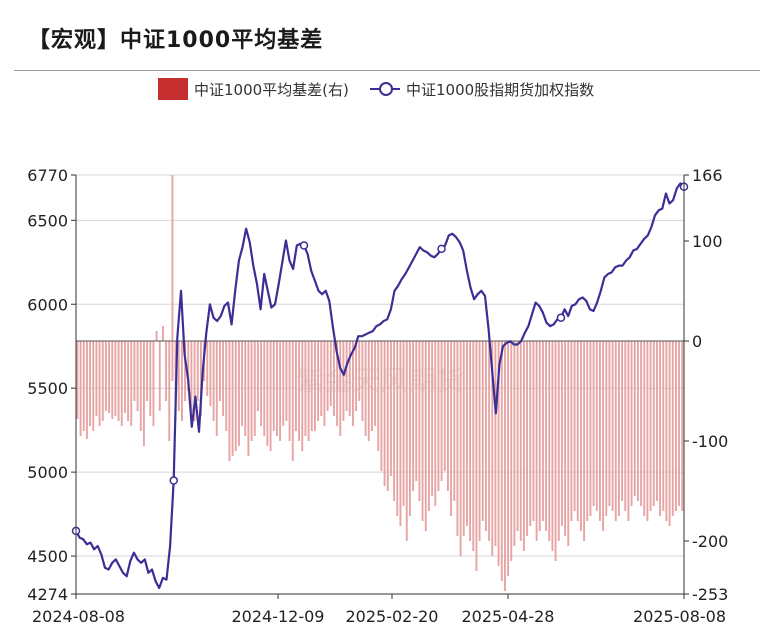 This screenshot has height=633, width=764. Describe the element at coordinates (482, 89) in the screenshot. I see `legend-line-item: 中证1000股指期货加权指数` at that location.